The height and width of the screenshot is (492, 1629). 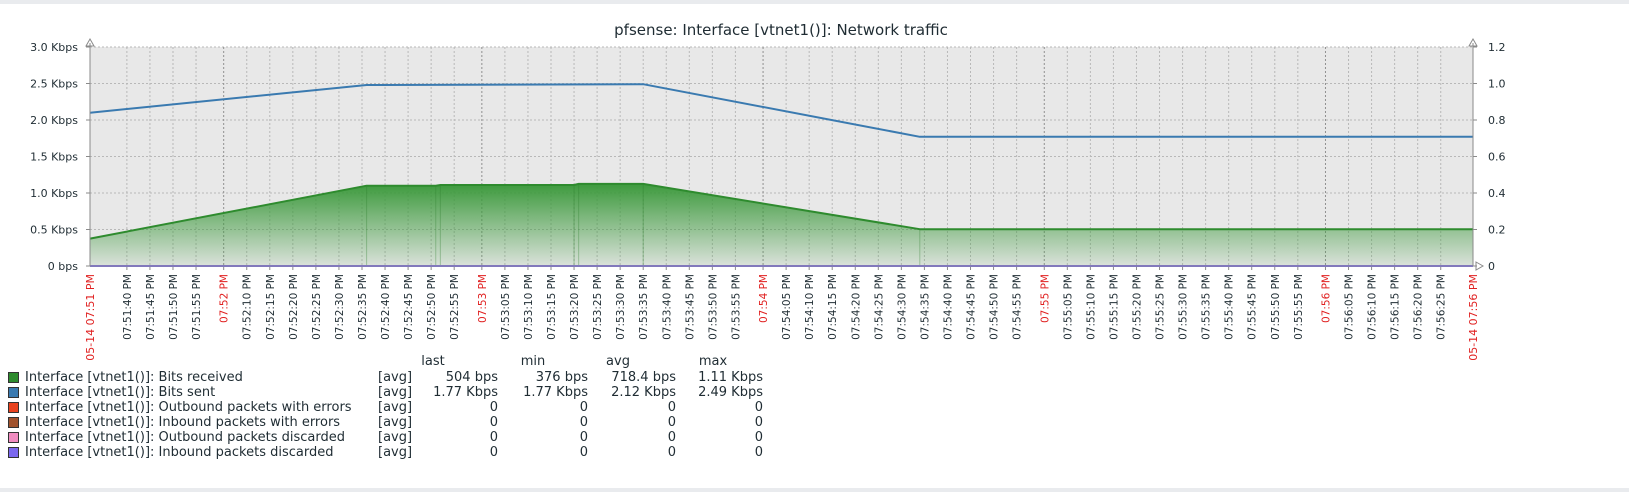 What do you see at coordinates (455, 307) in the screenshot?
I see `x-tick-label: 07:52:55 PM` at bounding box center [455, 307].